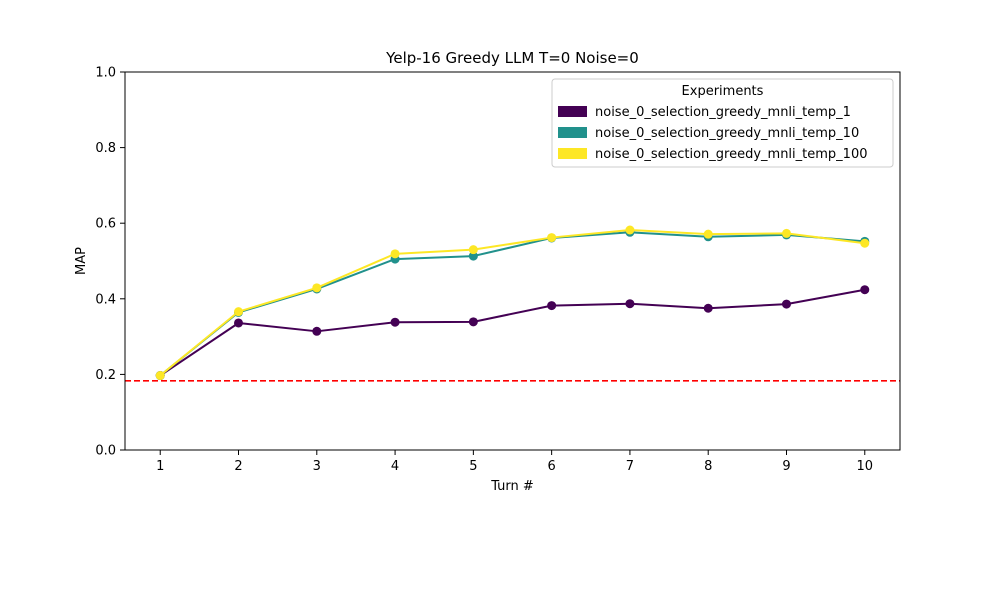 The width and height of the screenshot is (1000, 600). Describe the element at coordinates (512, 58) in the screenshot. I see `chart-title: Yelp-16 Greedy LLM T=0 Noise=0` at that location.